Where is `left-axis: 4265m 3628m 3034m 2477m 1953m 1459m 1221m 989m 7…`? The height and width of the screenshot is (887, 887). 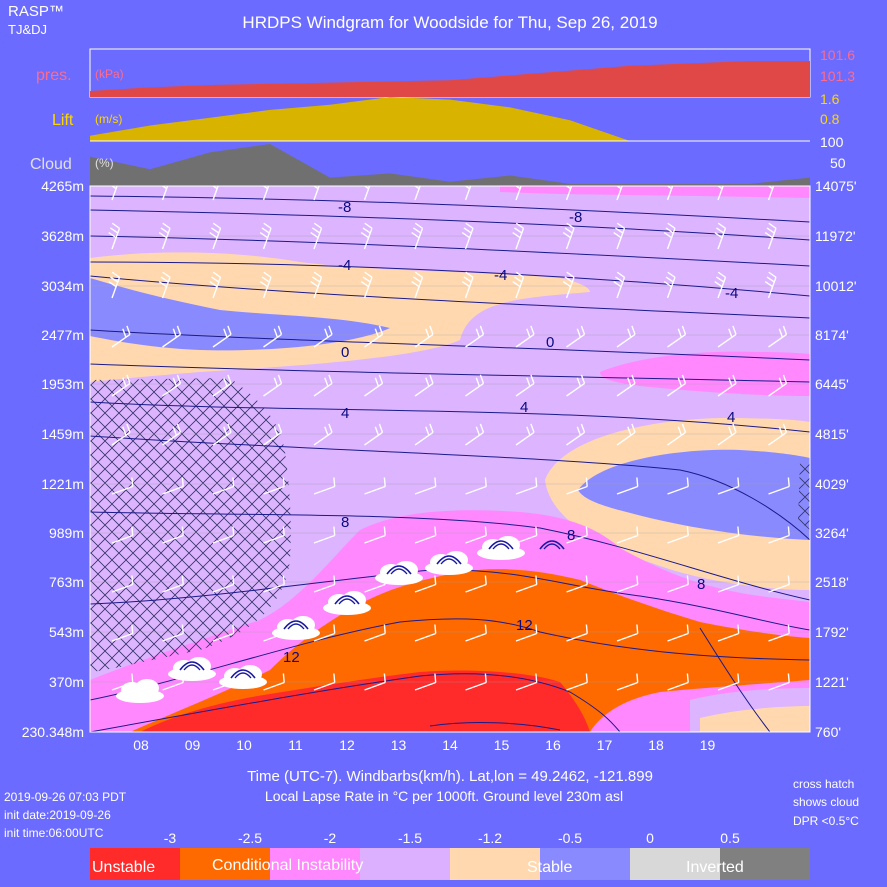
left-axis: 4265m 3628m 3034m 2477m 1953m 1459m 1221m 989m 7… is located at coordinates (53, 459).